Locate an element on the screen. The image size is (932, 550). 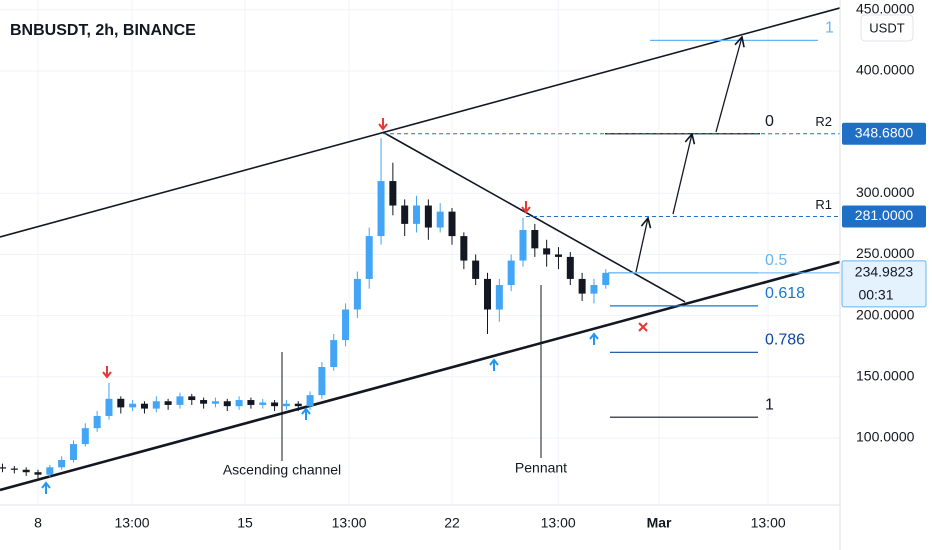
y-tick-label: 450.0000 is located at coordinates (885, 8).